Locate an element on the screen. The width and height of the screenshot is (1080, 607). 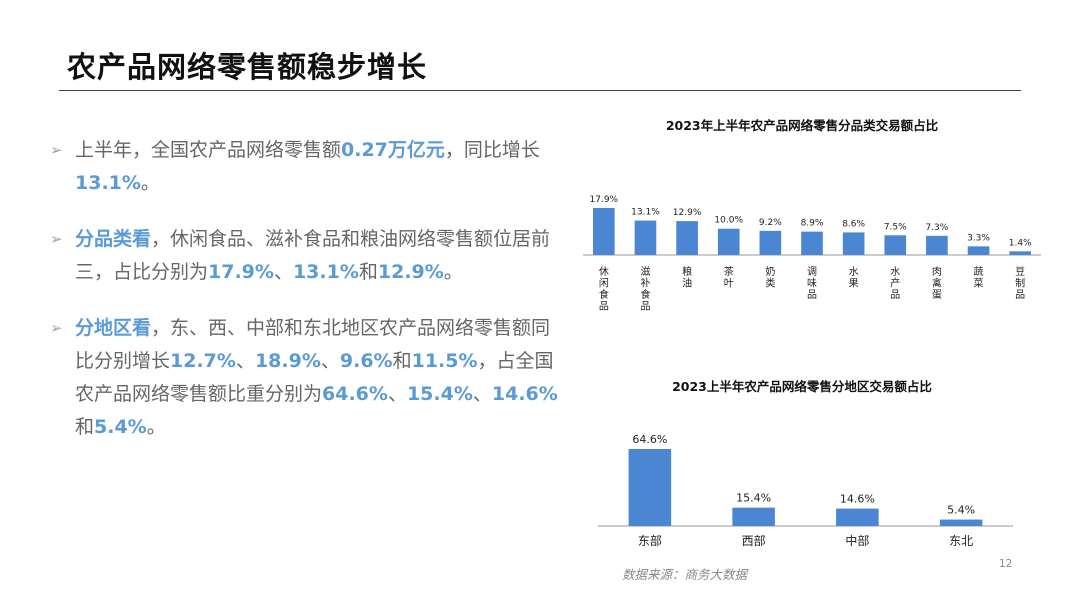
data-label: 13.1% is located at coordinates (645, 213).